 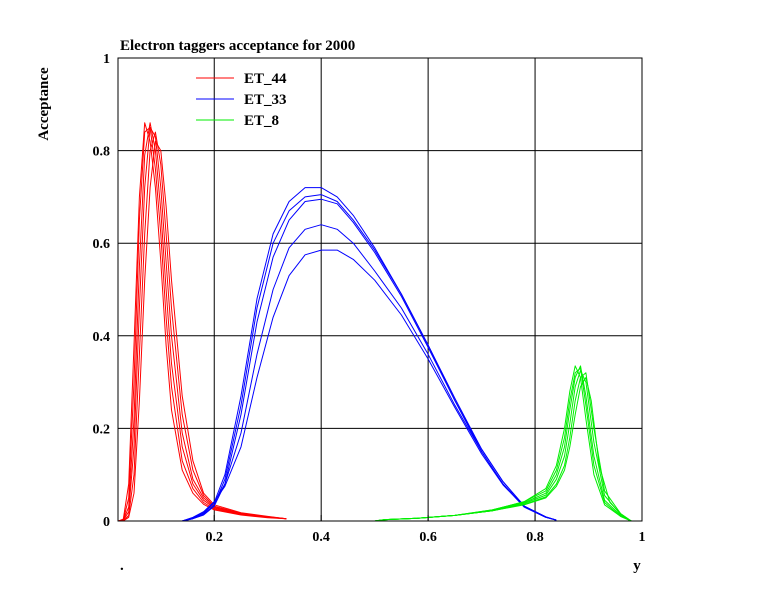 I want to click on x-tick-label: 0.4, so click(x=321, y=537).